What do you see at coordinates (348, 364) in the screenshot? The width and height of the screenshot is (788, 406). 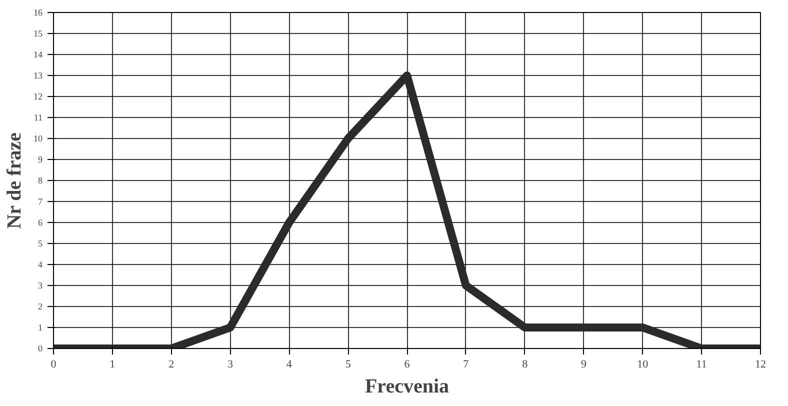 I see `x-tick-label: 5` at bounding box center [348, 364].